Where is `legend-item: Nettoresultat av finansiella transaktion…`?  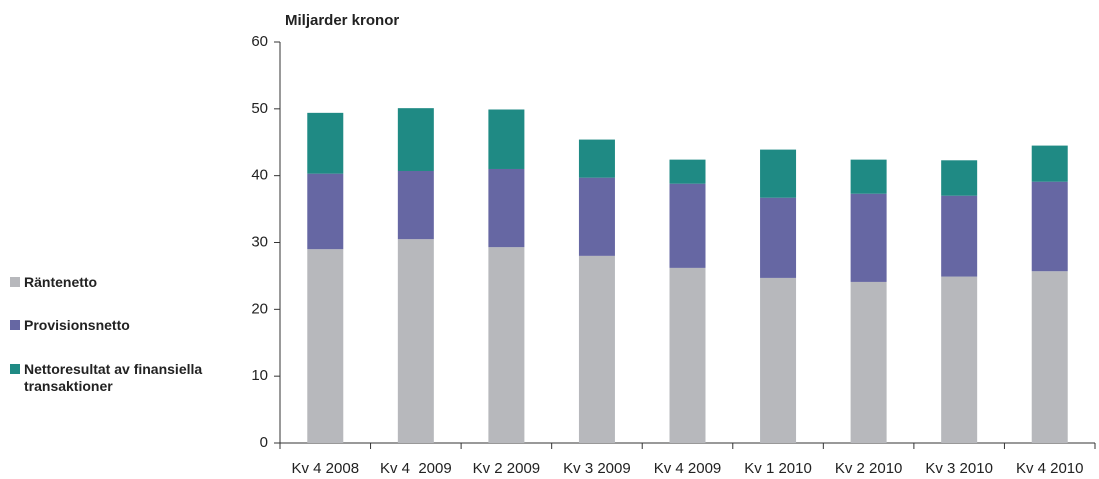 legend-item: Nettoresultat av finansiella transaktion… is located at coordinates (108, 378).